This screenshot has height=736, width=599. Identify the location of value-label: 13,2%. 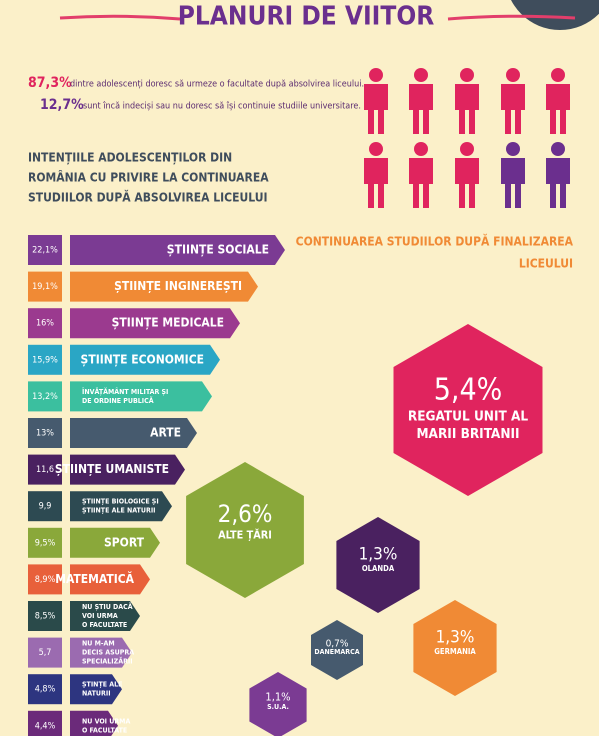
(45, 397).